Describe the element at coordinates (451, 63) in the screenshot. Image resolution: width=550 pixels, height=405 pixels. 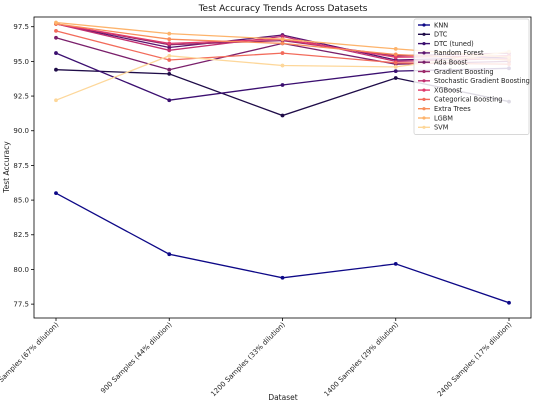
I see `legend-label: Ada Boost` at that location.